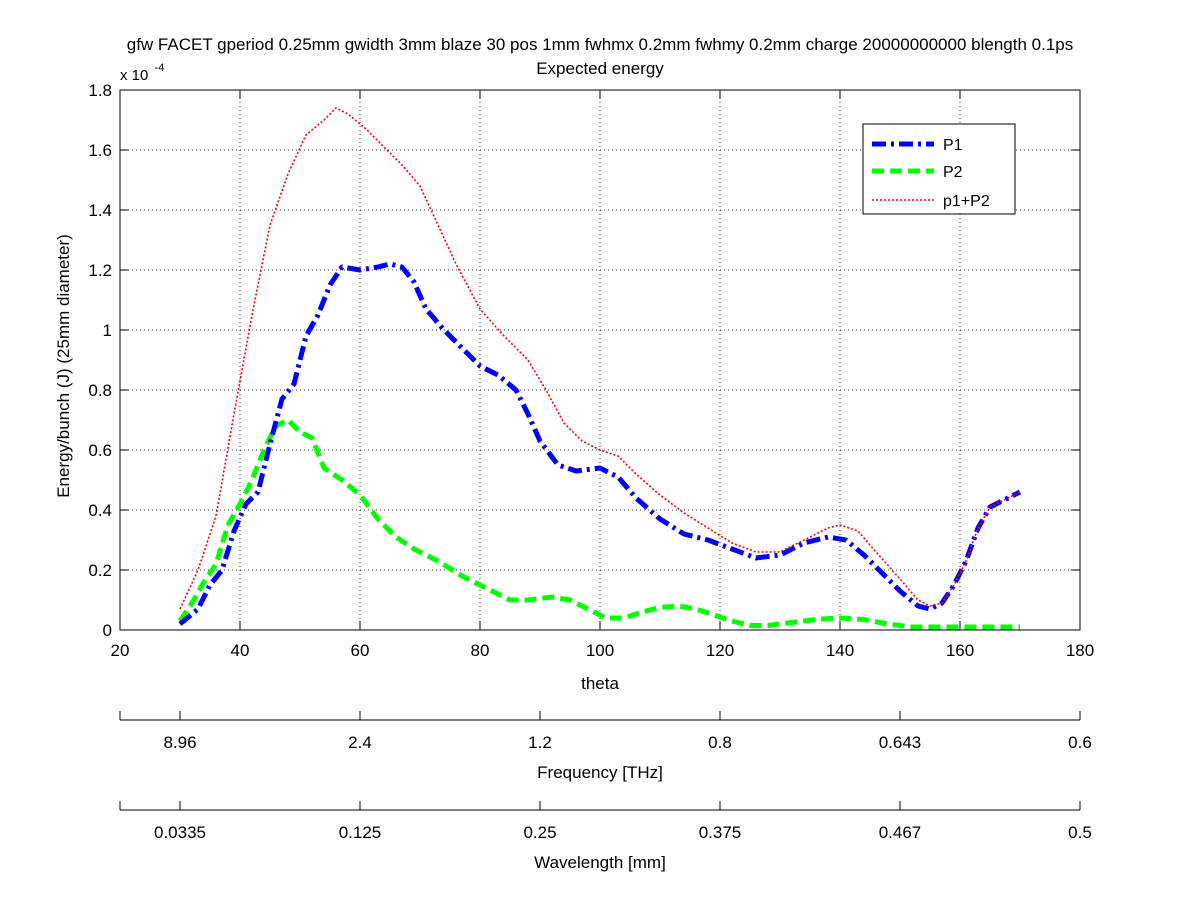 The height and width of the screenshot is (901, 1200). What do you see at coordinates (480, 650) in the screenshot?
I see `x-tick-label: 80` at bounding box center [480, 650].